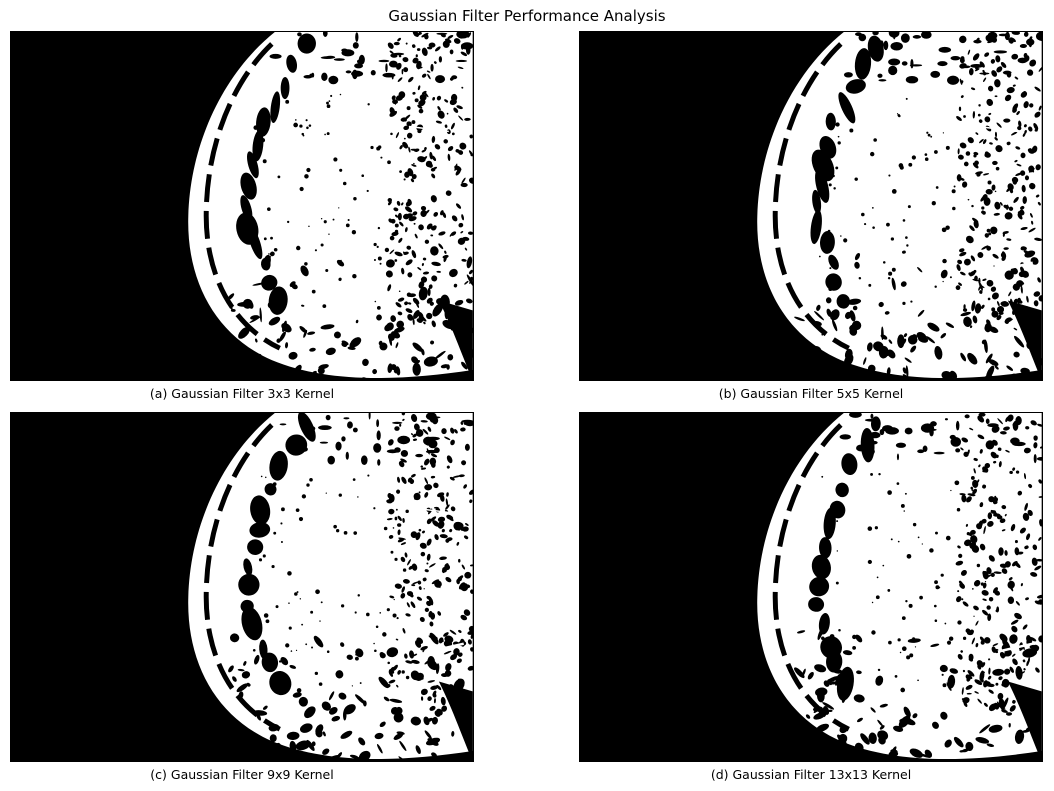  I want to click on panel-c-caption: (c) Gaussian Filter 9x9 Kernel, so click(242, 774).